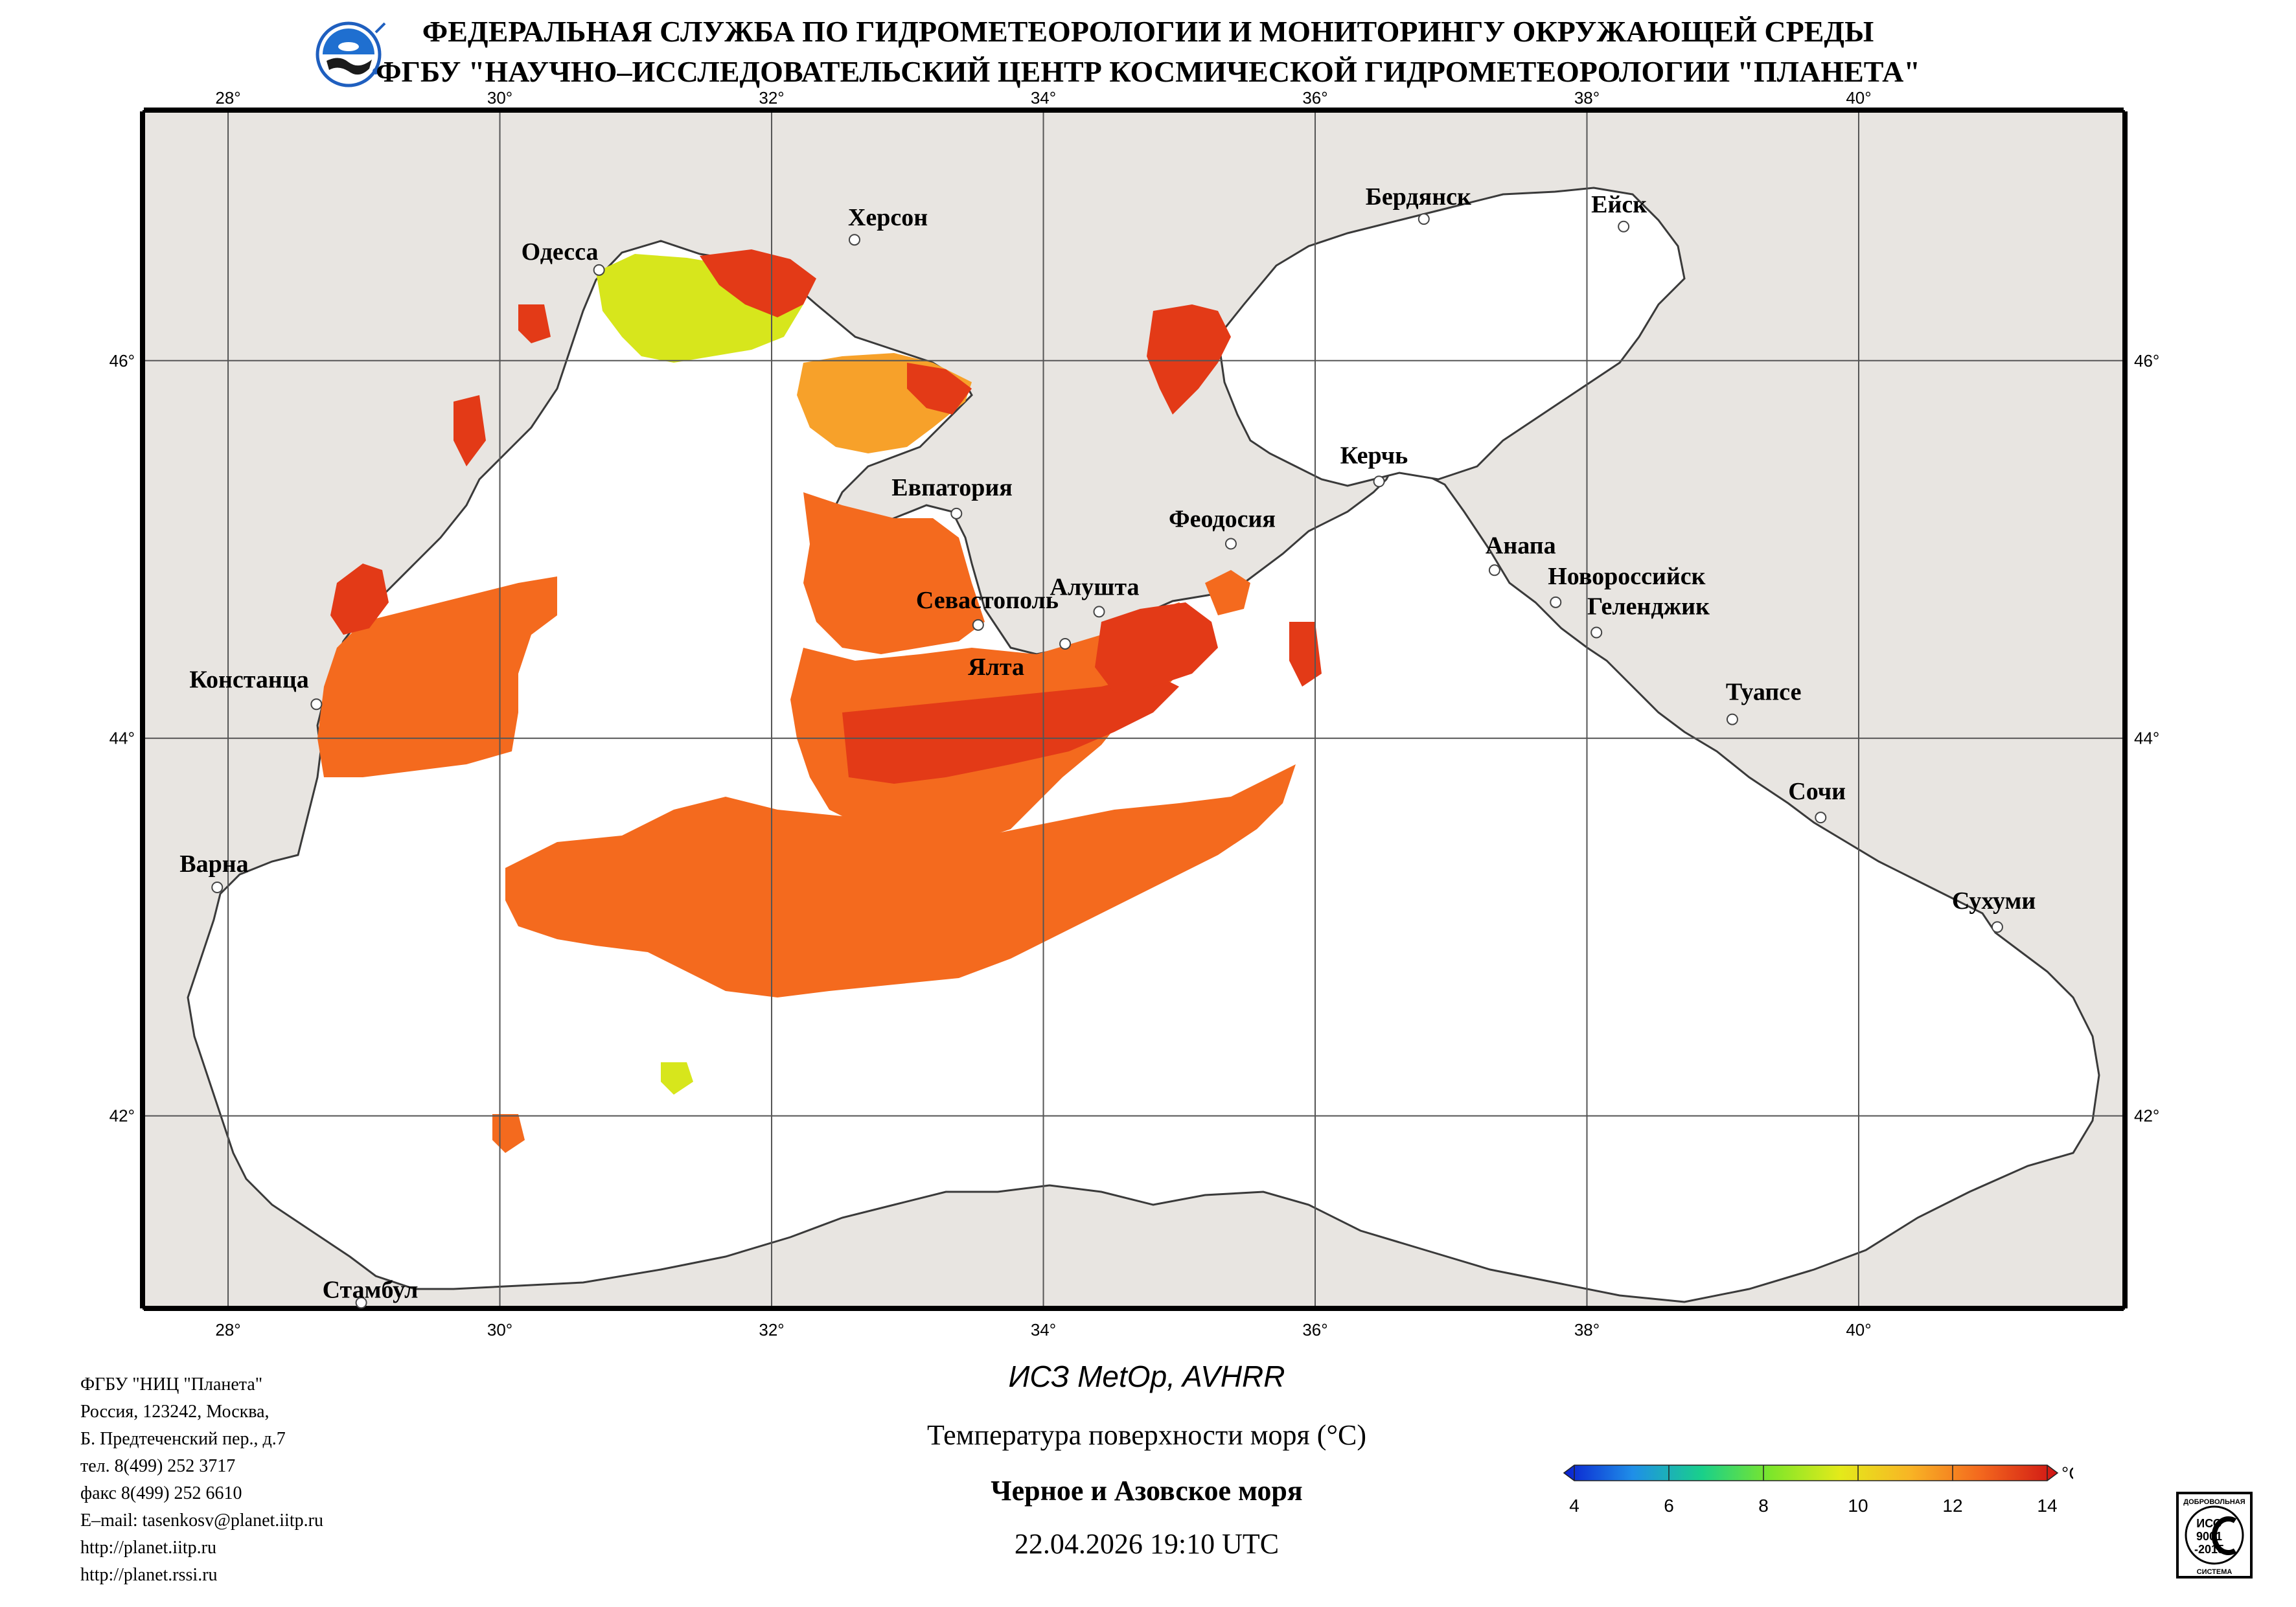 The width and height of the screenshot is (2296, 1607). I want to click on longitude-label: 34°, so click(1043, 98).